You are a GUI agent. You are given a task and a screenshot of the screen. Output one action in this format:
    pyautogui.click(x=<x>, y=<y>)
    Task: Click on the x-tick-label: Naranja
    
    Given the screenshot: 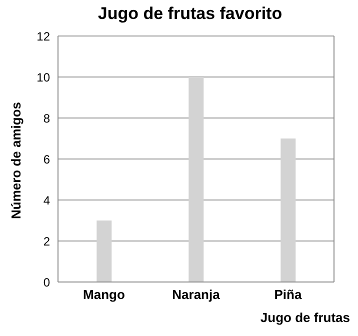 What is the action you would take?
    pyautogui.click(x=196, y=294)
    